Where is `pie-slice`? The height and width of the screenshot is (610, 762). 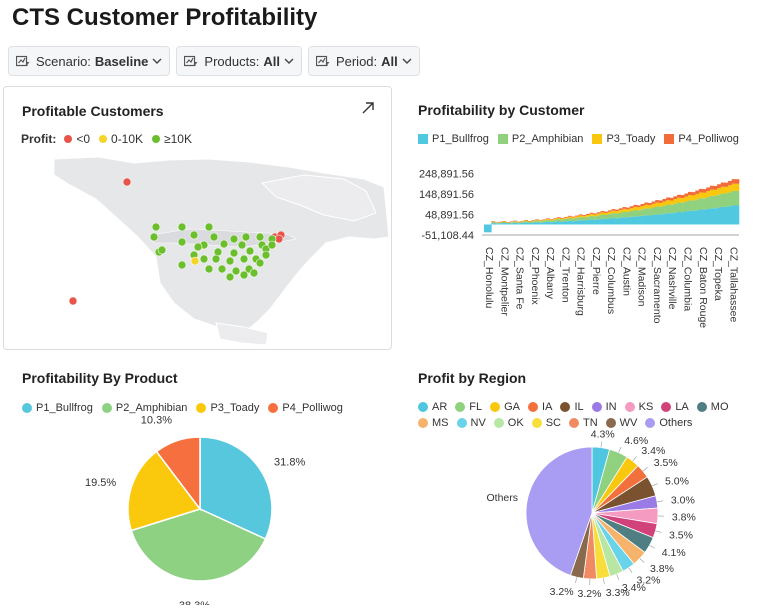 pie-slice is located at coordinates (559, 511).